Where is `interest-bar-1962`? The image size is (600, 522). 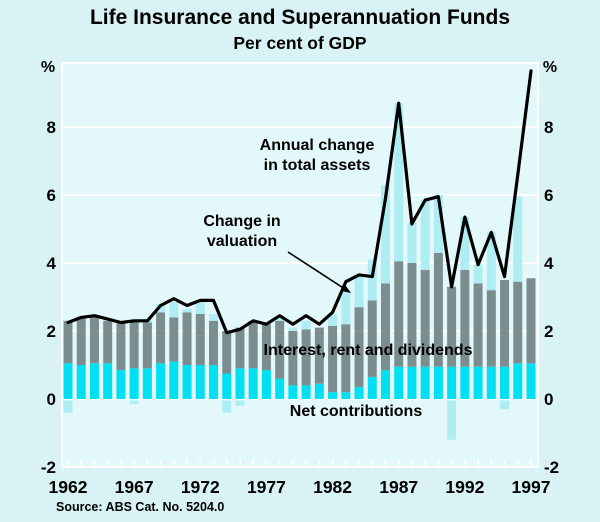
interest-bar-1962 is located at coordinates (68, 342).